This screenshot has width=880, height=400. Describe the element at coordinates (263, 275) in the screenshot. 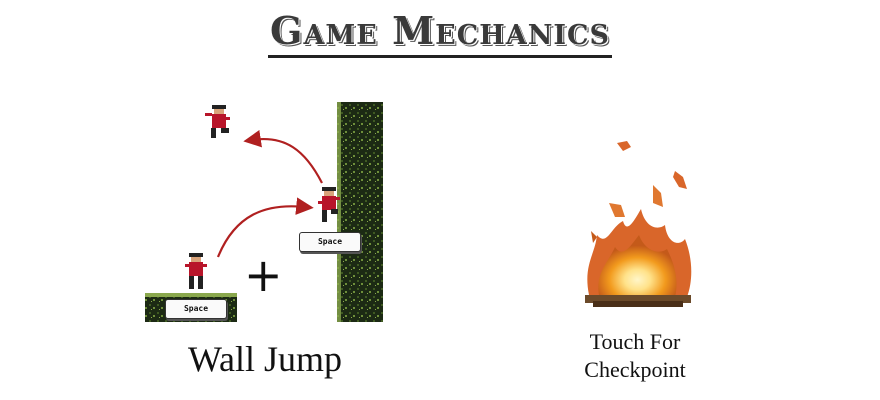

I see `plus-sign: +` at that location.